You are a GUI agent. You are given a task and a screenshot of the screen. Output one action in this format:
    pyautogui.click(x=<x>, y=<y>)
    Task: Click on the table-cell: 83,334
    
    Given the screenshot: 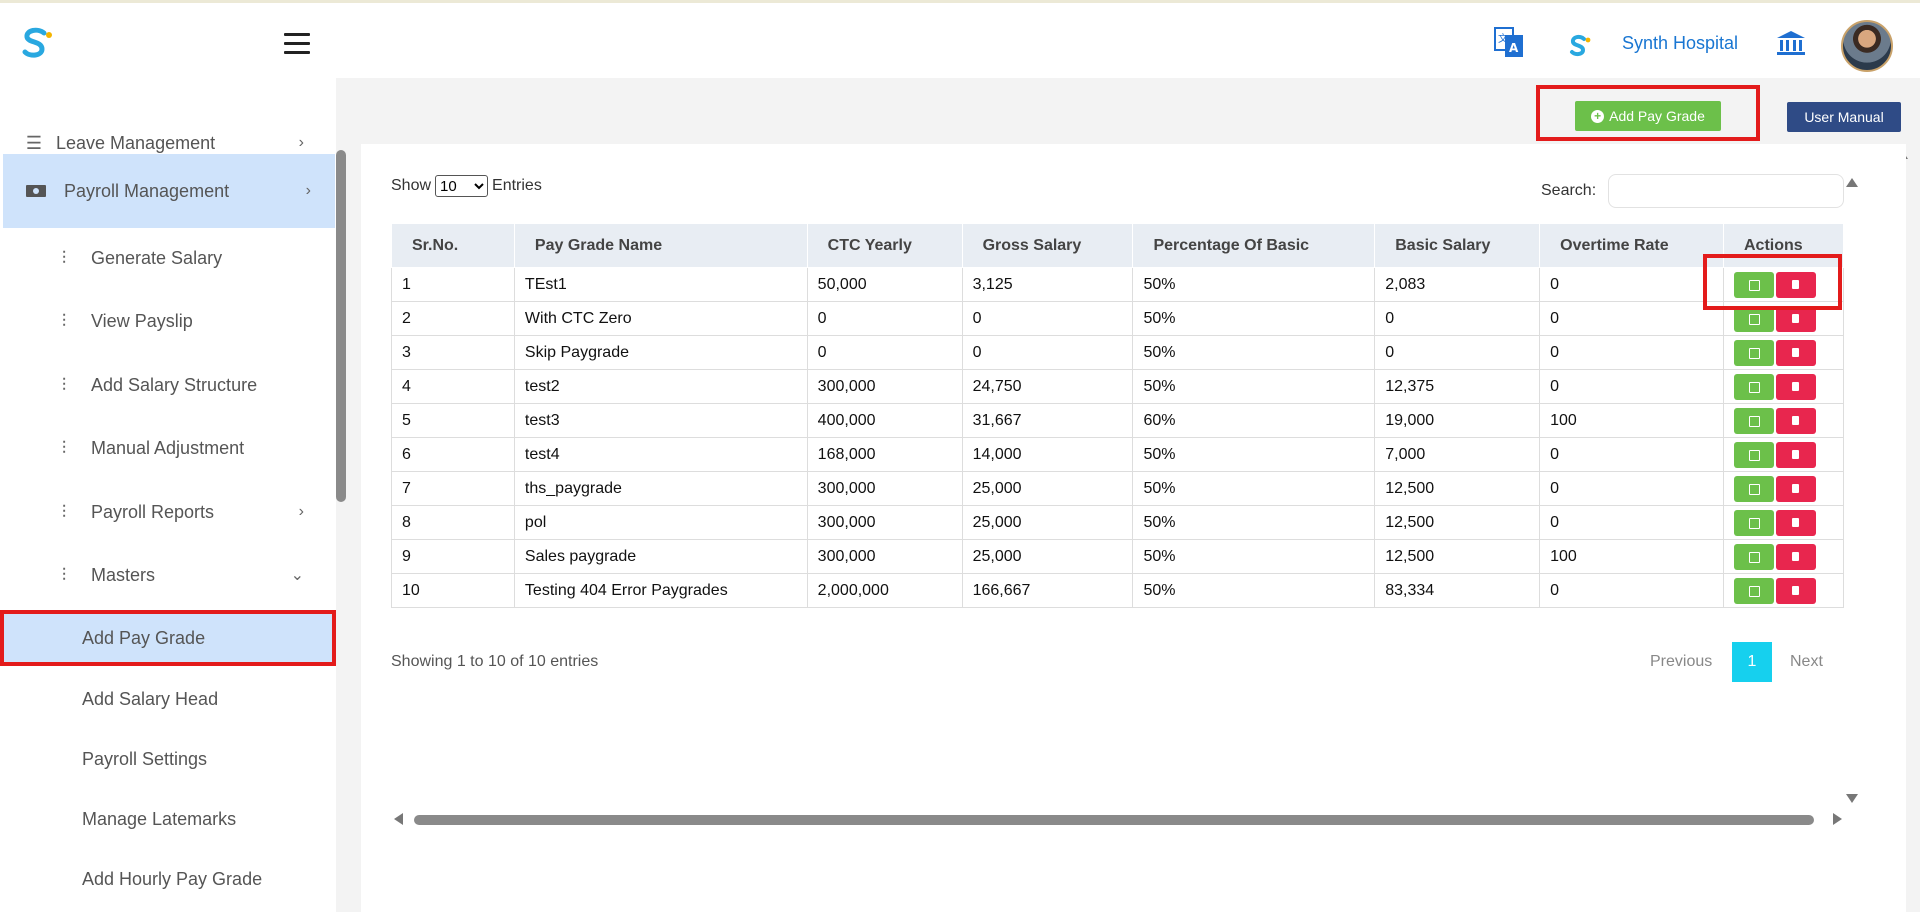 What is the action you would take?
    pyautogui.click(x=1457, y=590)
    